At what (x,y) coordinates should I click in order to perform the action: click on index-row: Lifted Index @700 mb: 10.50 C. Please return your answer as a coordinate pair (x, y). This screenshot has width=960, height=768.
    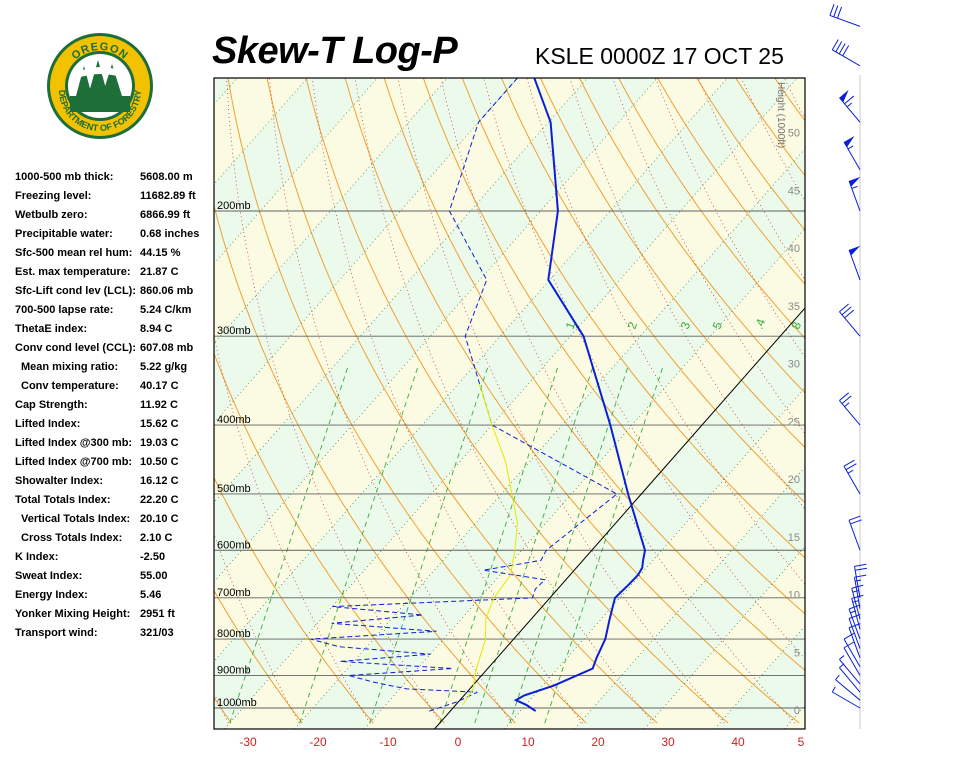
    Looking at the image, I should click on (112, 462).